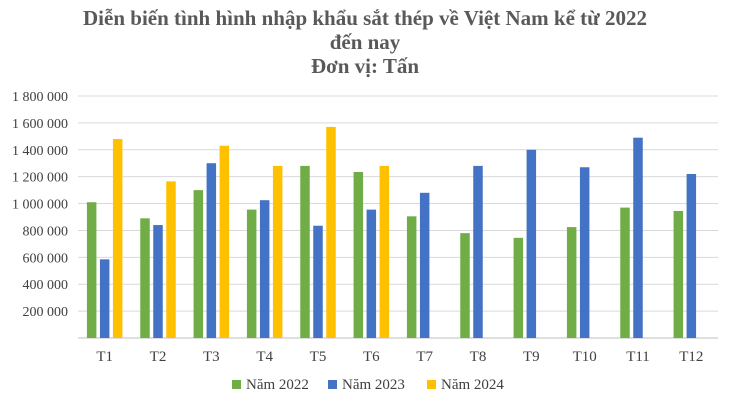  What do you see at coordinates (424, 357) in the screenshot?
I see `x-tick-label: T7` at bounding box center [424, 357].